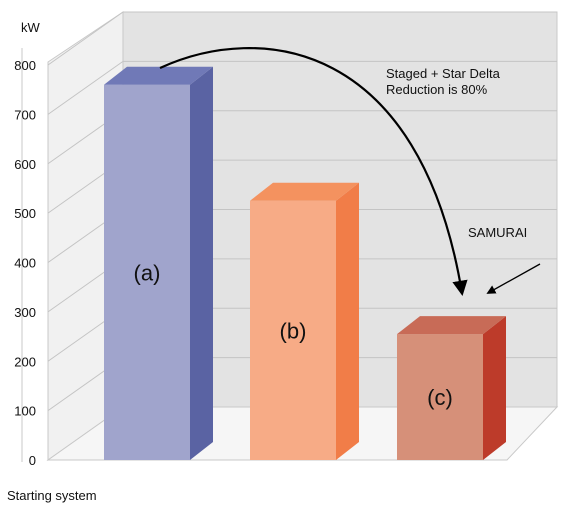 This screenshot has width=561, height=507. Describe the element at coordinates (31, 27) in the screenshot. I see `y-unit-label: kW` at that location.